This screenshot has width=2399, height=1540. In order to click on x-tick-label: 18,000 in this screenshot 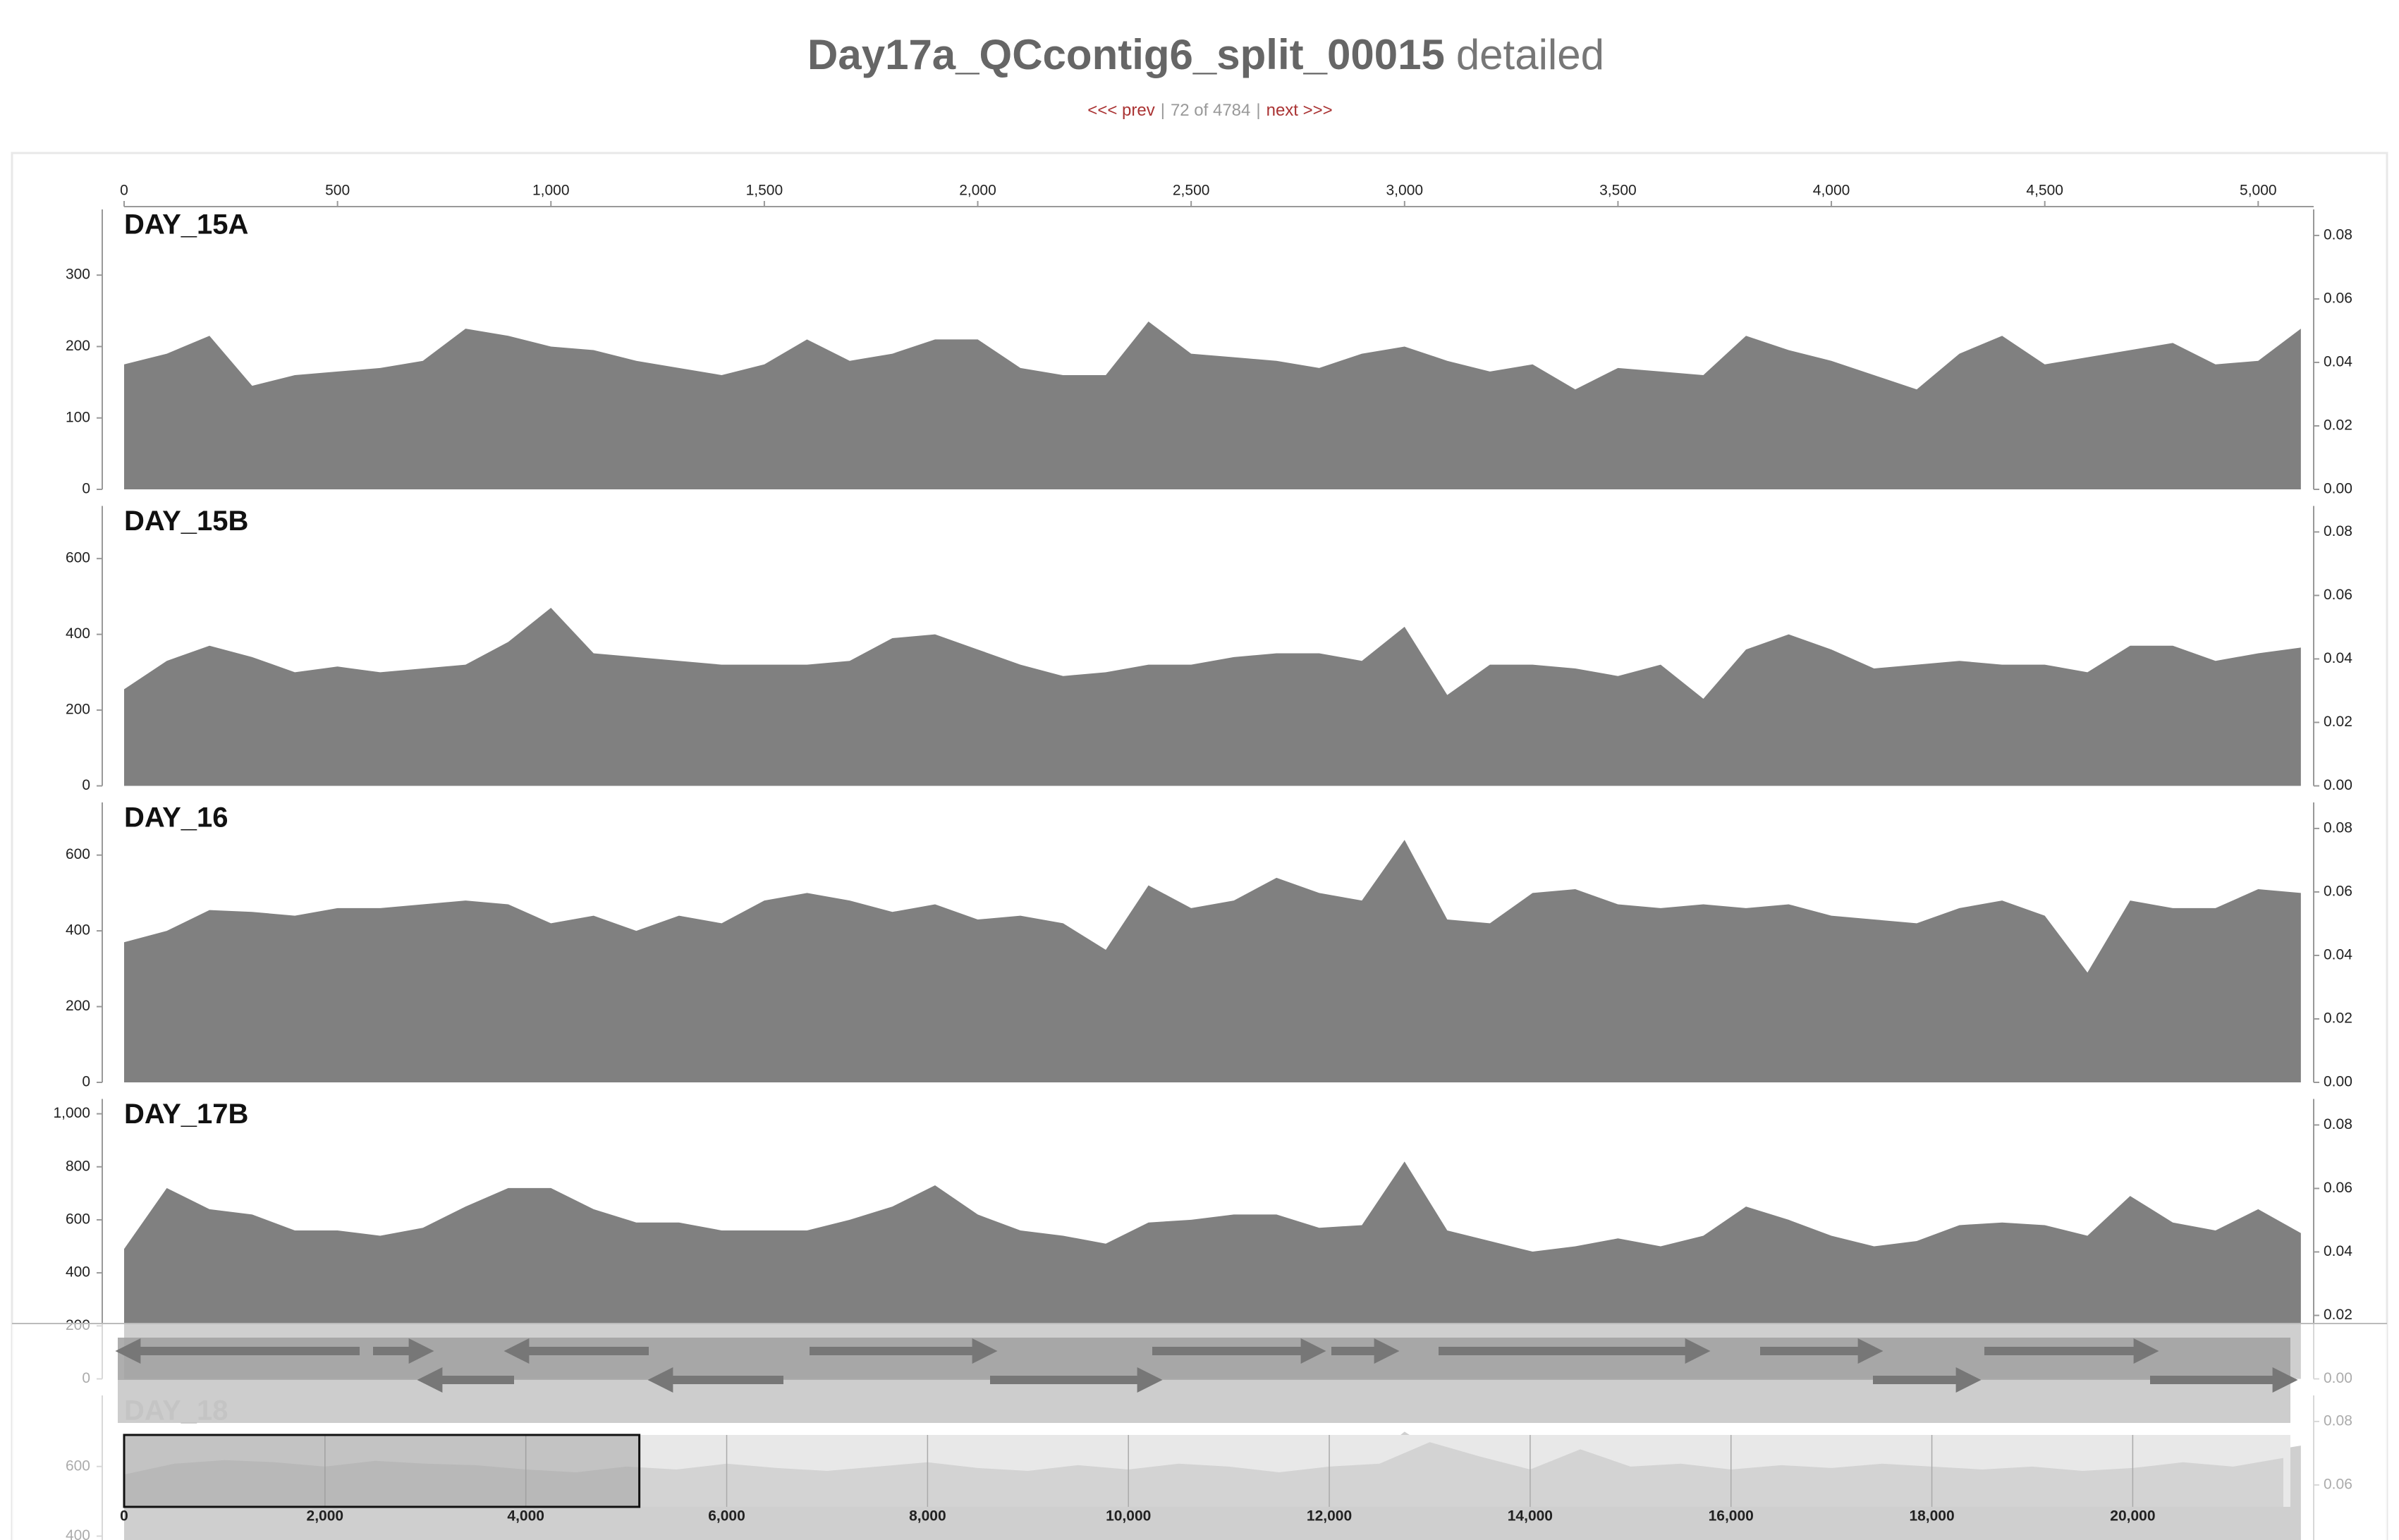, I will do `click(1931, 1516)`.